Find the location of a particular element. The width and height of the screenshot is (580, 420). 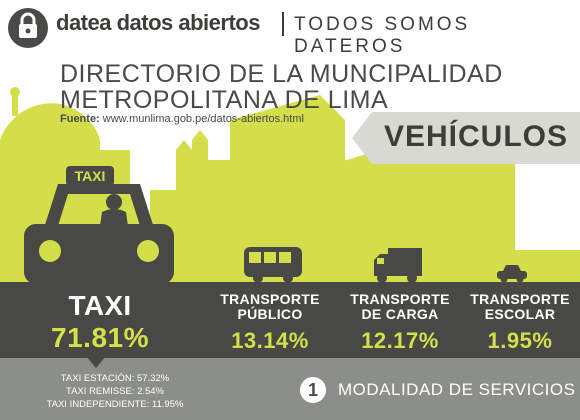

transporte-publico-label: TRANSPORTE PÚBLICO is located at coordinates (270, 307).